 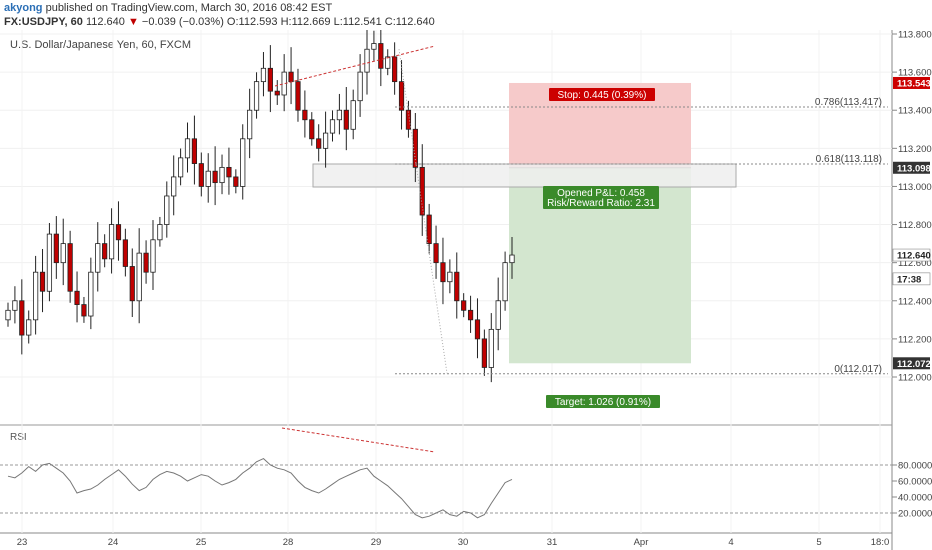 What do you see at coordinates (524, 175) in the screenshot?
I see `support-resistance-box` at bounding box center [524, 175].